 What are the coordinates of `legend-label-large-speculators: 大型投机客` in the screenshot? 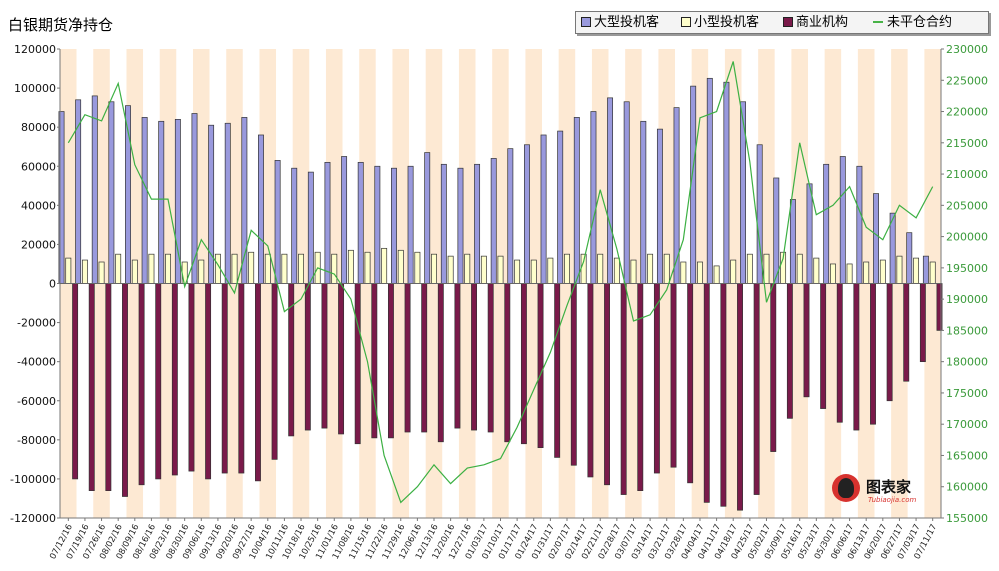 It's located at (627, 22).